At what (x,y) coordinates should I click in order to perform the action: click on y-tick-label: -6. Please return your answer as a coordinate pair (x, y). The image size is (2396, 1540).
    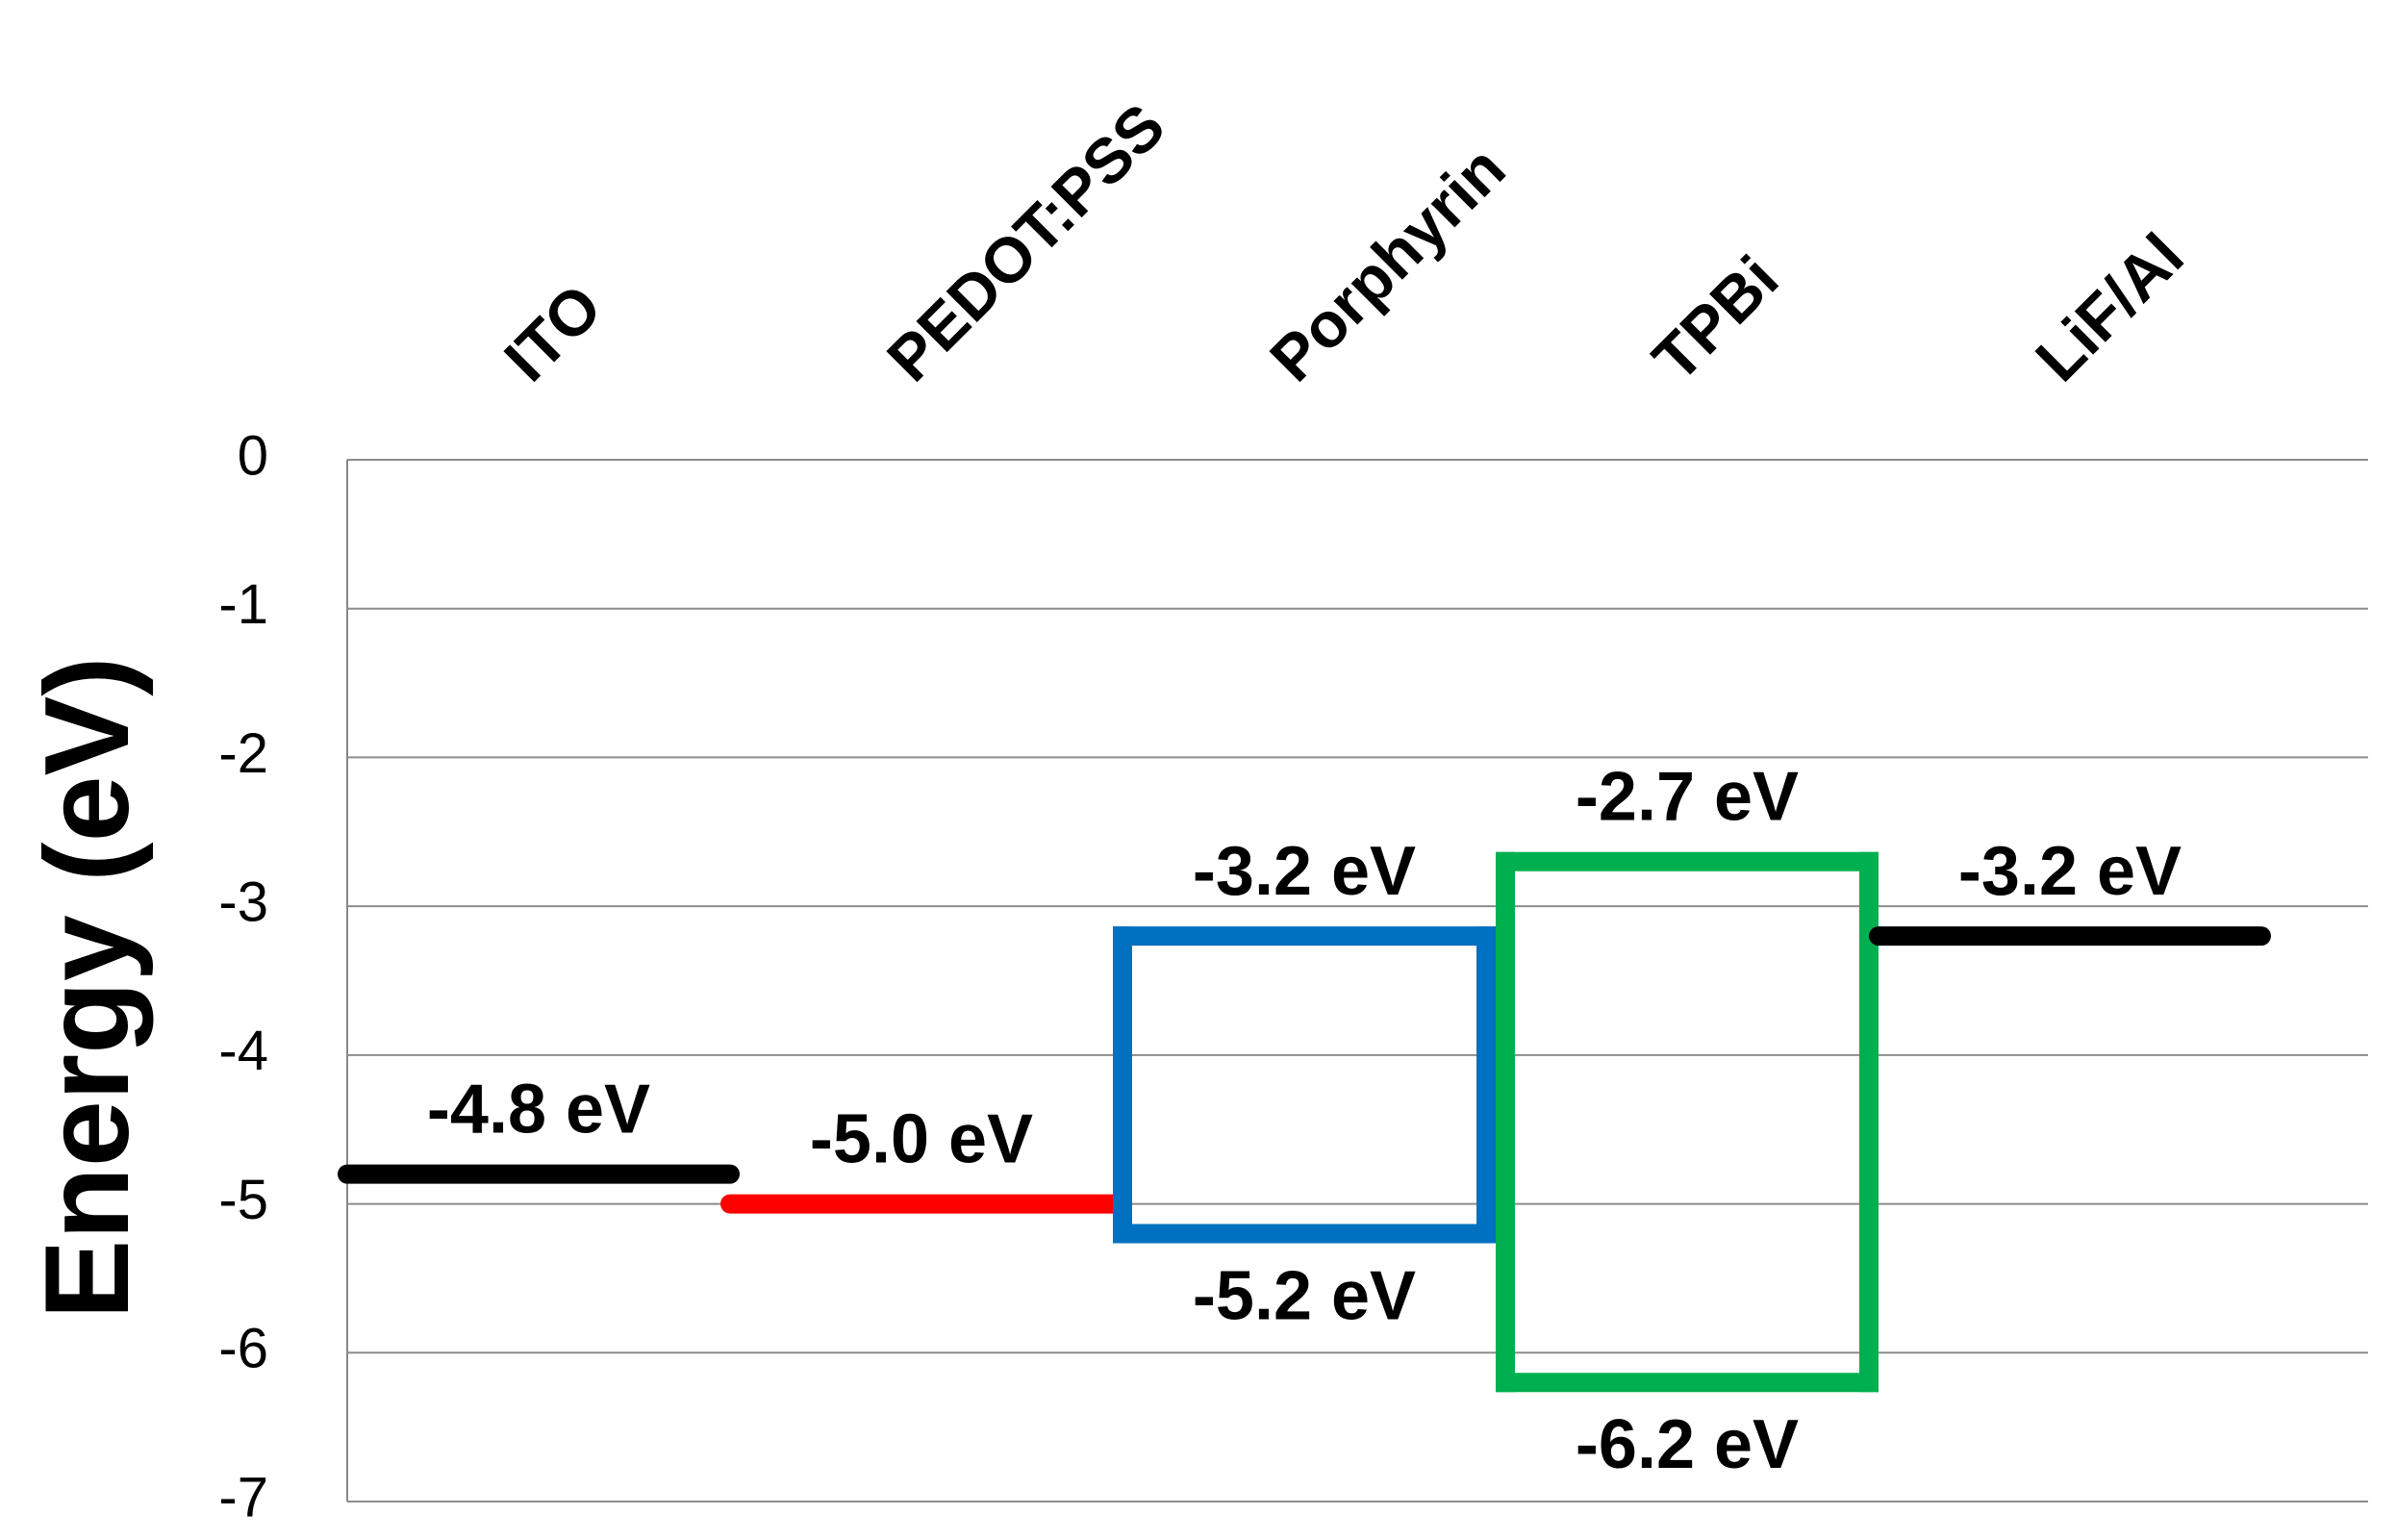
    Looking at the image, I should click on (243, 1349).